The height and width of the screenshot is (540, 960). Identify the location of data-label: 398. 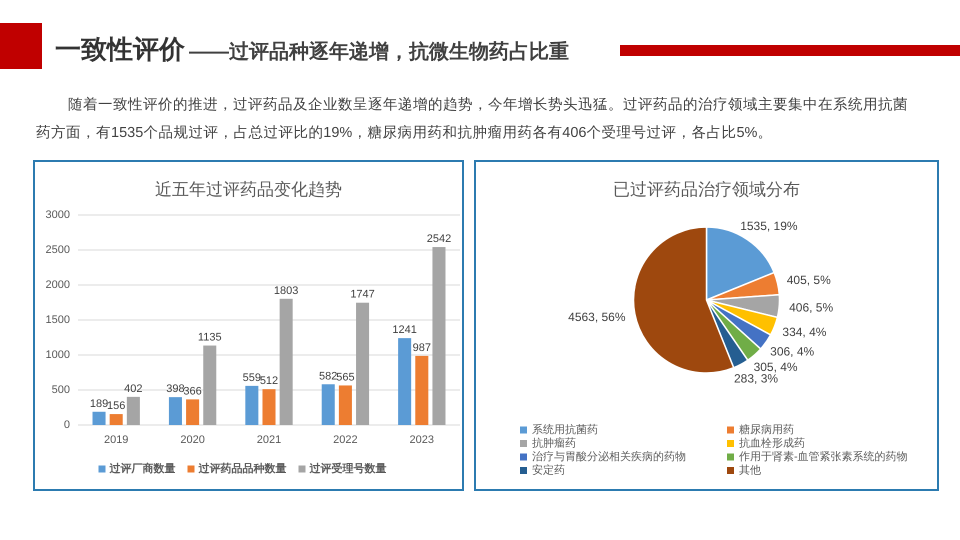
(175, 389).